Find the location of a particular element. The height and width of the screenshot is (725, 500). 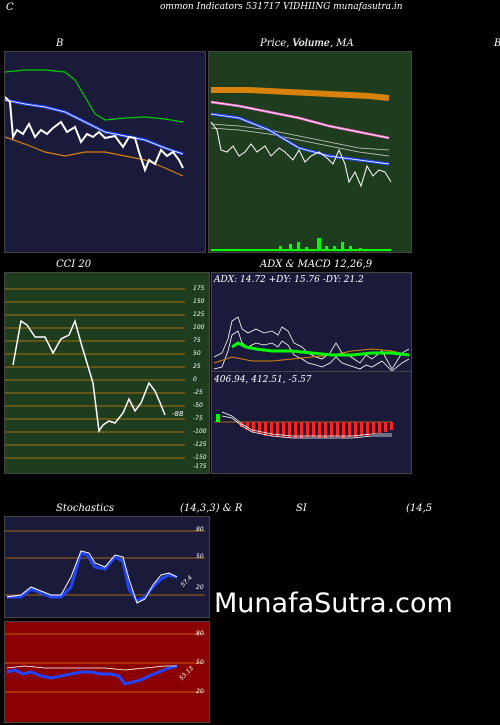

macd-histogram is located at coordinates (316, 430).